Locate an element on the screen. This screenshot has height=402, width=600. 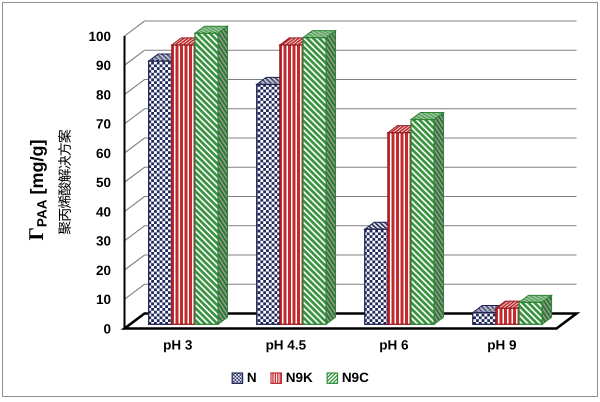
y-axis-subtitle-chinese is located at coordinates (64, 182).